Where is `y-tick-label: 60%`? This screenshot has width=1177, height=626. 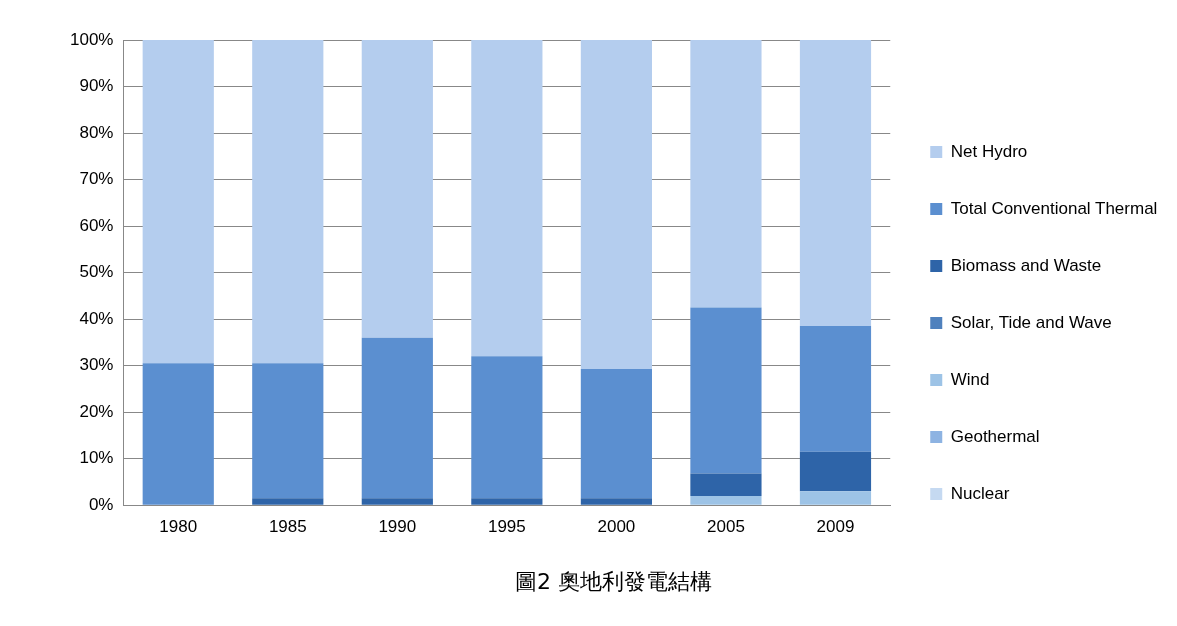 y-tick-label: 60% is located at coordinates (96, 225).